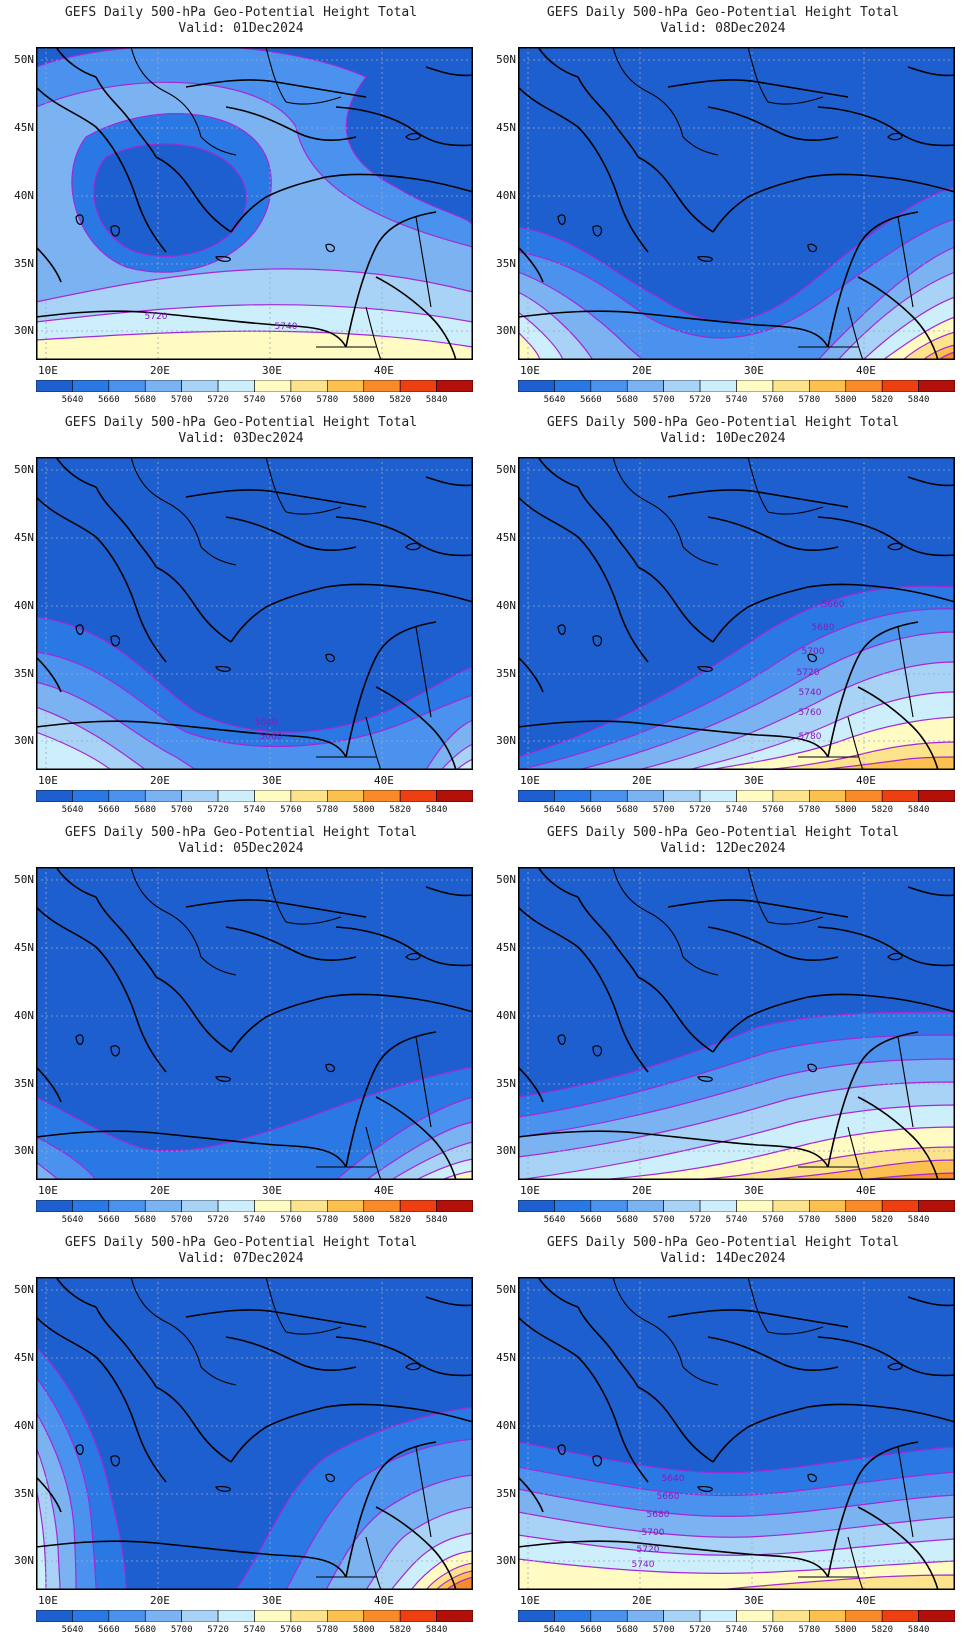 This screenshot has height=1640, width=964. What do you see at coordinates (530, 1190) in the screenshot?
I see `lon-tick-label: 10E` at bounding box center [530, 1190].